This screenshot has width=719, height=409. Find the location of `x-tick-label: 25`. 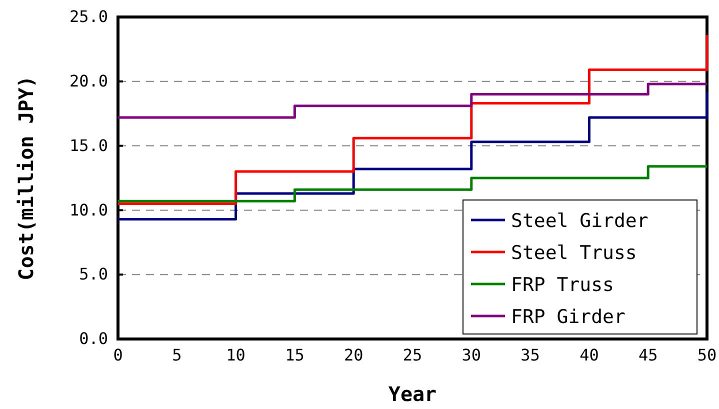

x-tick-label: 25 is located at coordinates (412, 354).